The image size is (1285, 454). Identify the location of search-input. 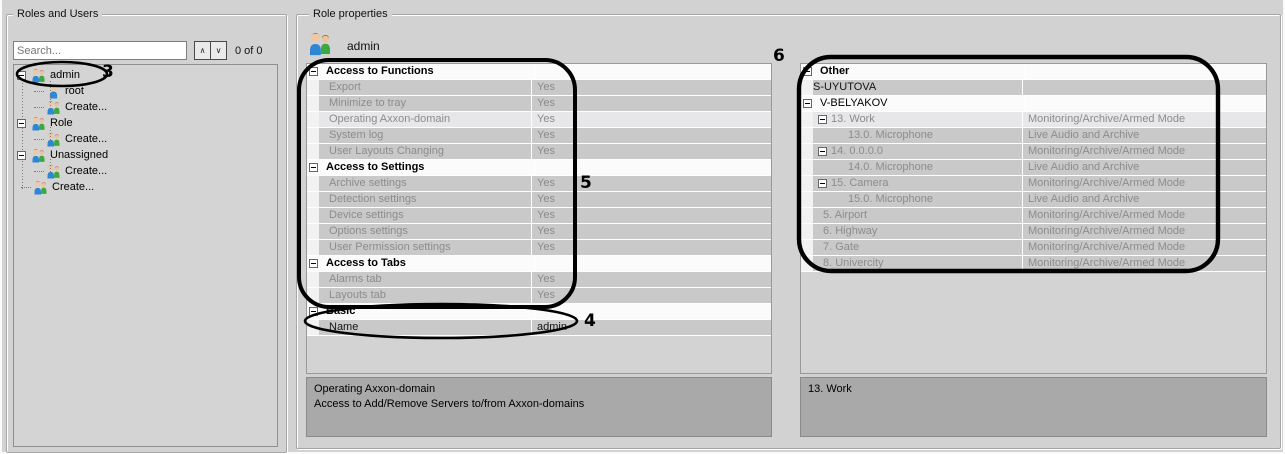
(100, 50).